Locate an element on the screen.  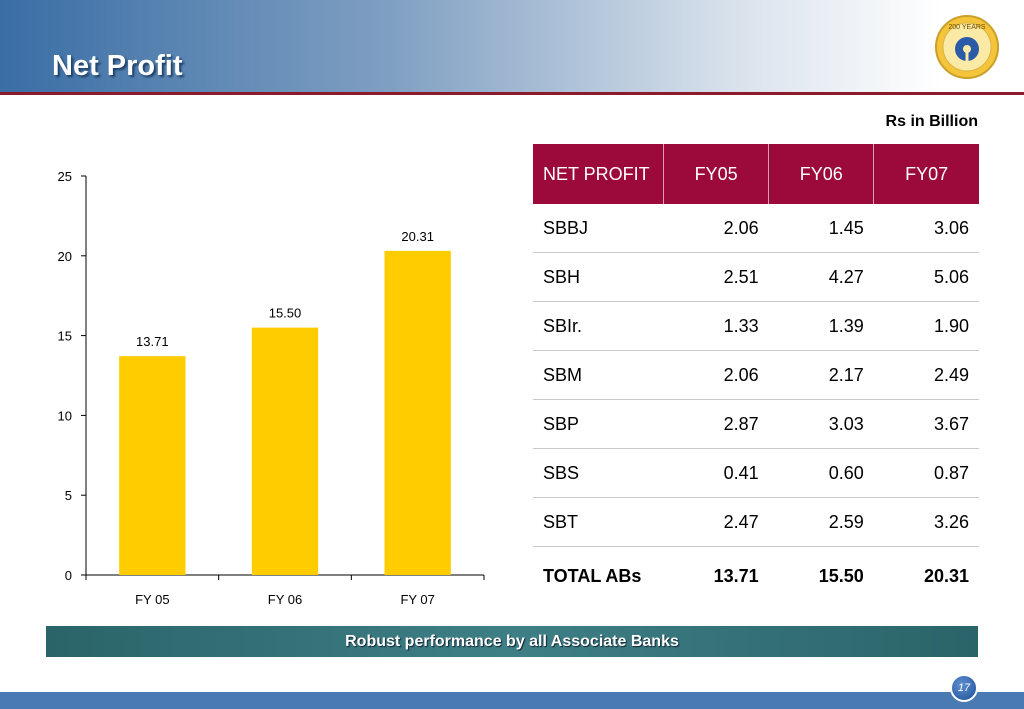
slide-title: Net Profit is located at coordinates (117, 66).